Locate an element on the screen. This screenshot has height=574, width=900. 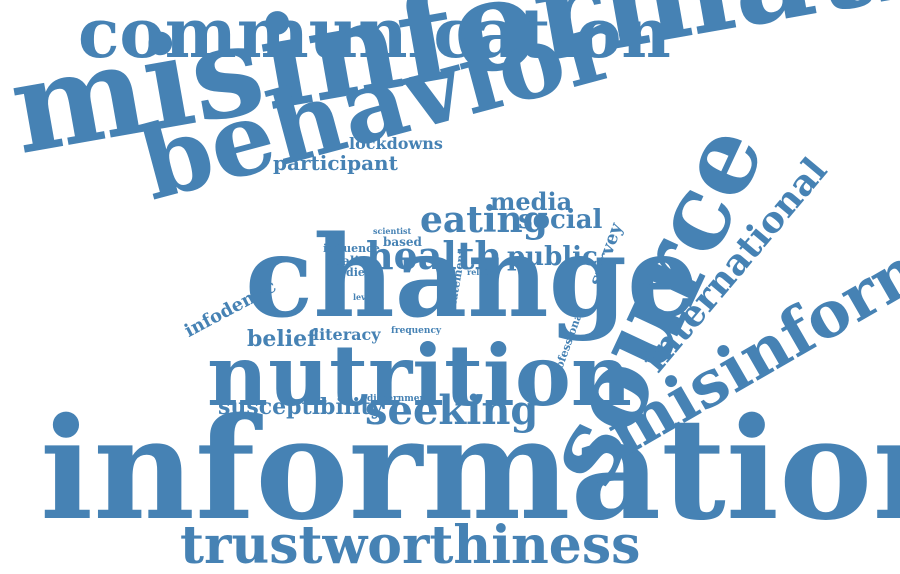
word-literacy: literacy is located at coordinates (347, 334).